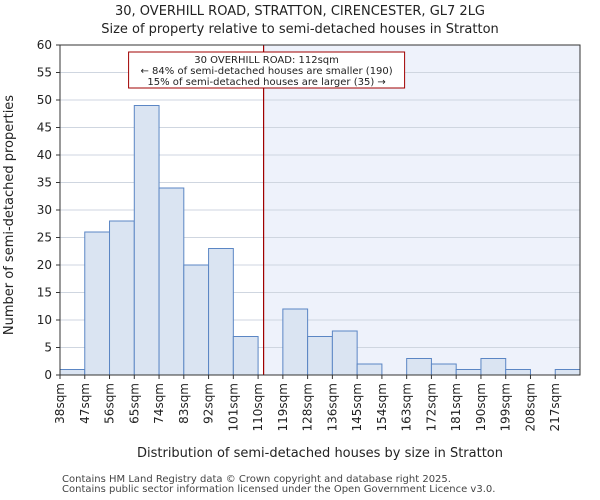 The image size is (600, 500). Describe the element at coordinates (60, 403) in the screenshot. I see `x-tick-label: 38sqm` at that location.